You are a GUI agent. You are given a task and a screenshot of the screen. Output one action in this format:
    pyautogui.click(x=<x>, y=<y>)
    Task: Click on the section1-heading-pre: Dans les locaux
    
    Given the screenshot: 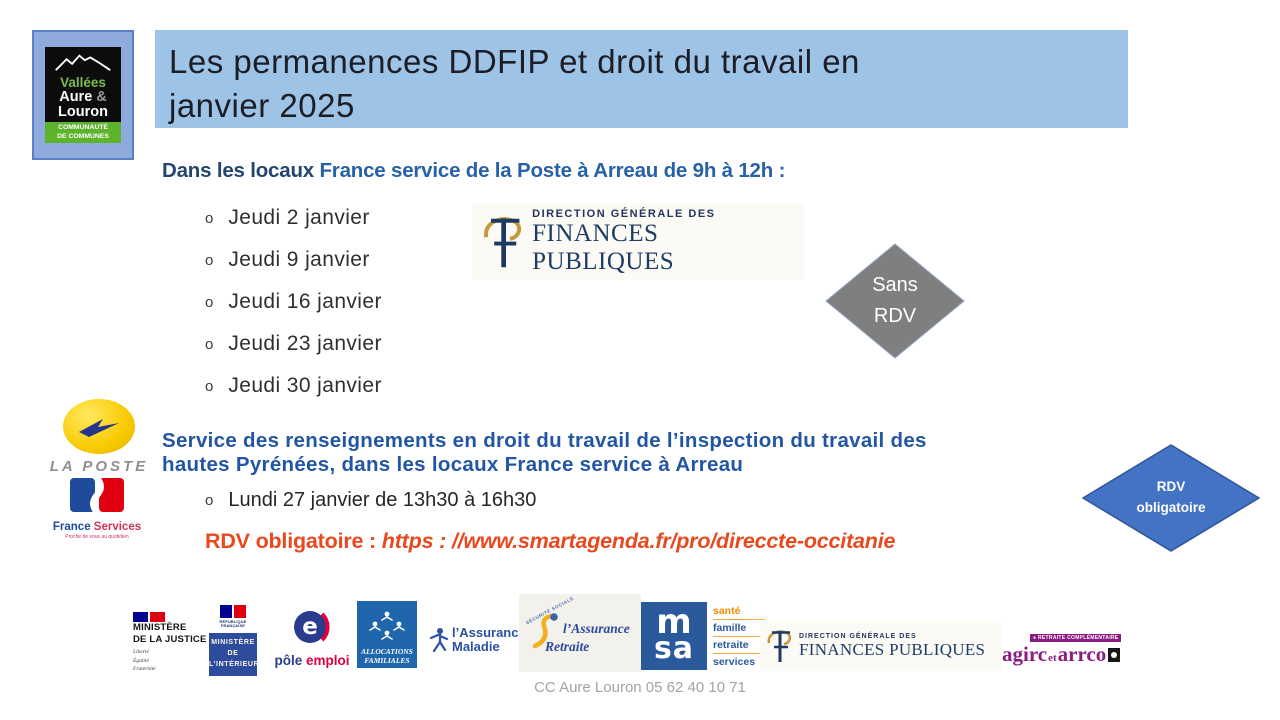 What is the action you would take?
    pyautogui.click(x=241, y=170)
    